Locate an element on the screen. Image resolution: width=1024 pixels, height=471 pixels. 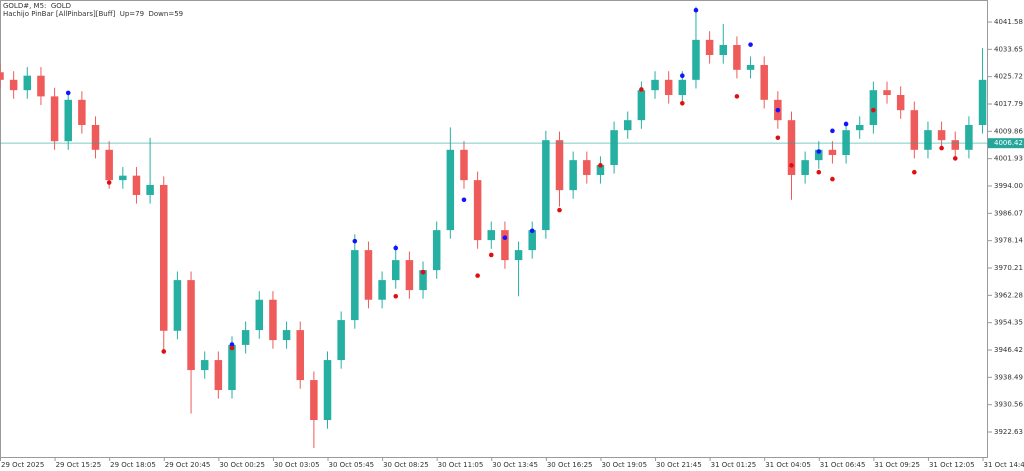
x-tick-label: 30 Oct 05:45 is located at coordinates (352, 465).